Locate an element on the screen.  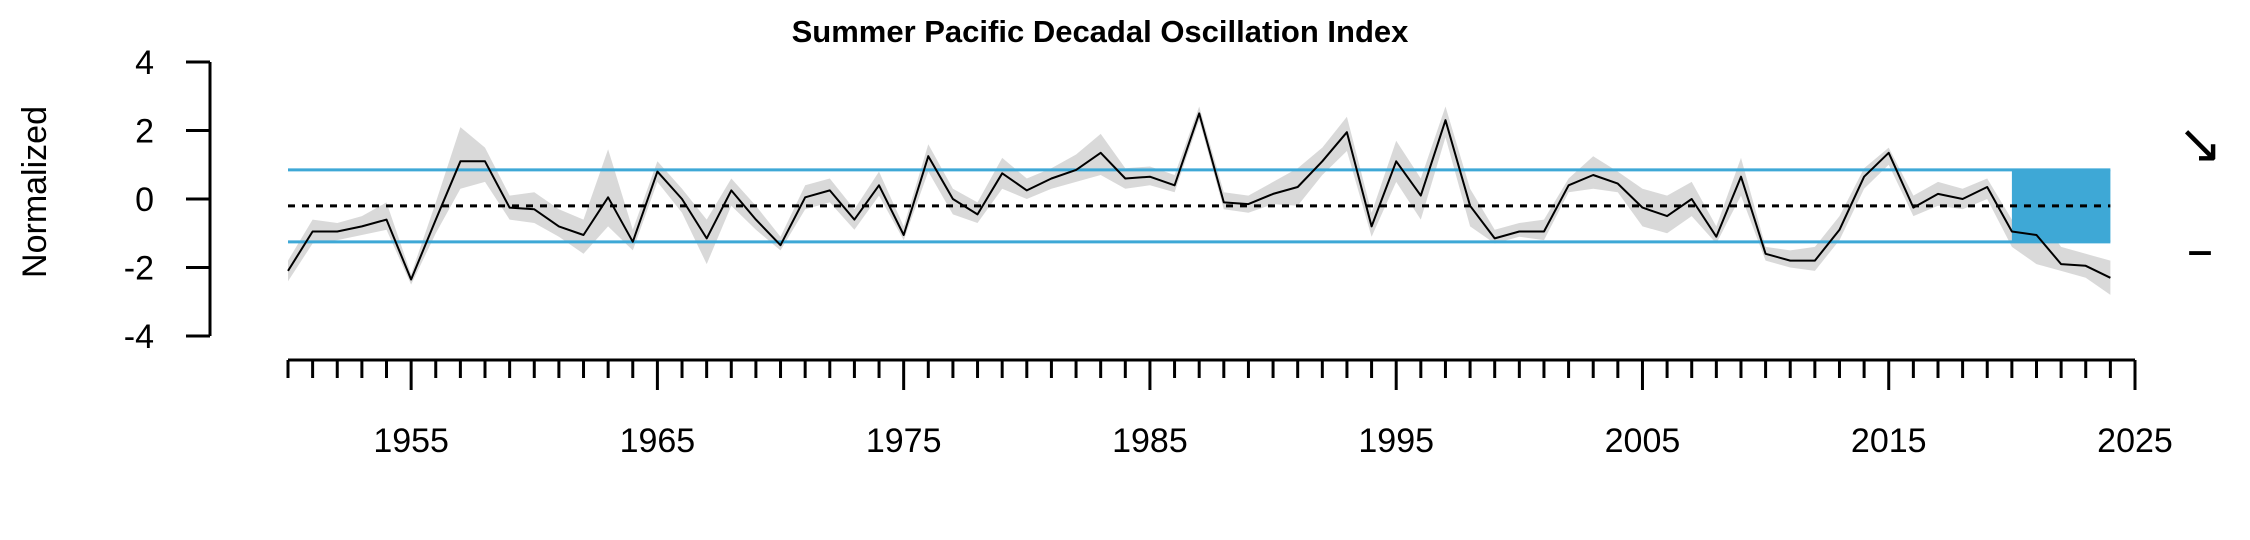
x-tick-label: 2025 is located at coordinates (2135, 441).